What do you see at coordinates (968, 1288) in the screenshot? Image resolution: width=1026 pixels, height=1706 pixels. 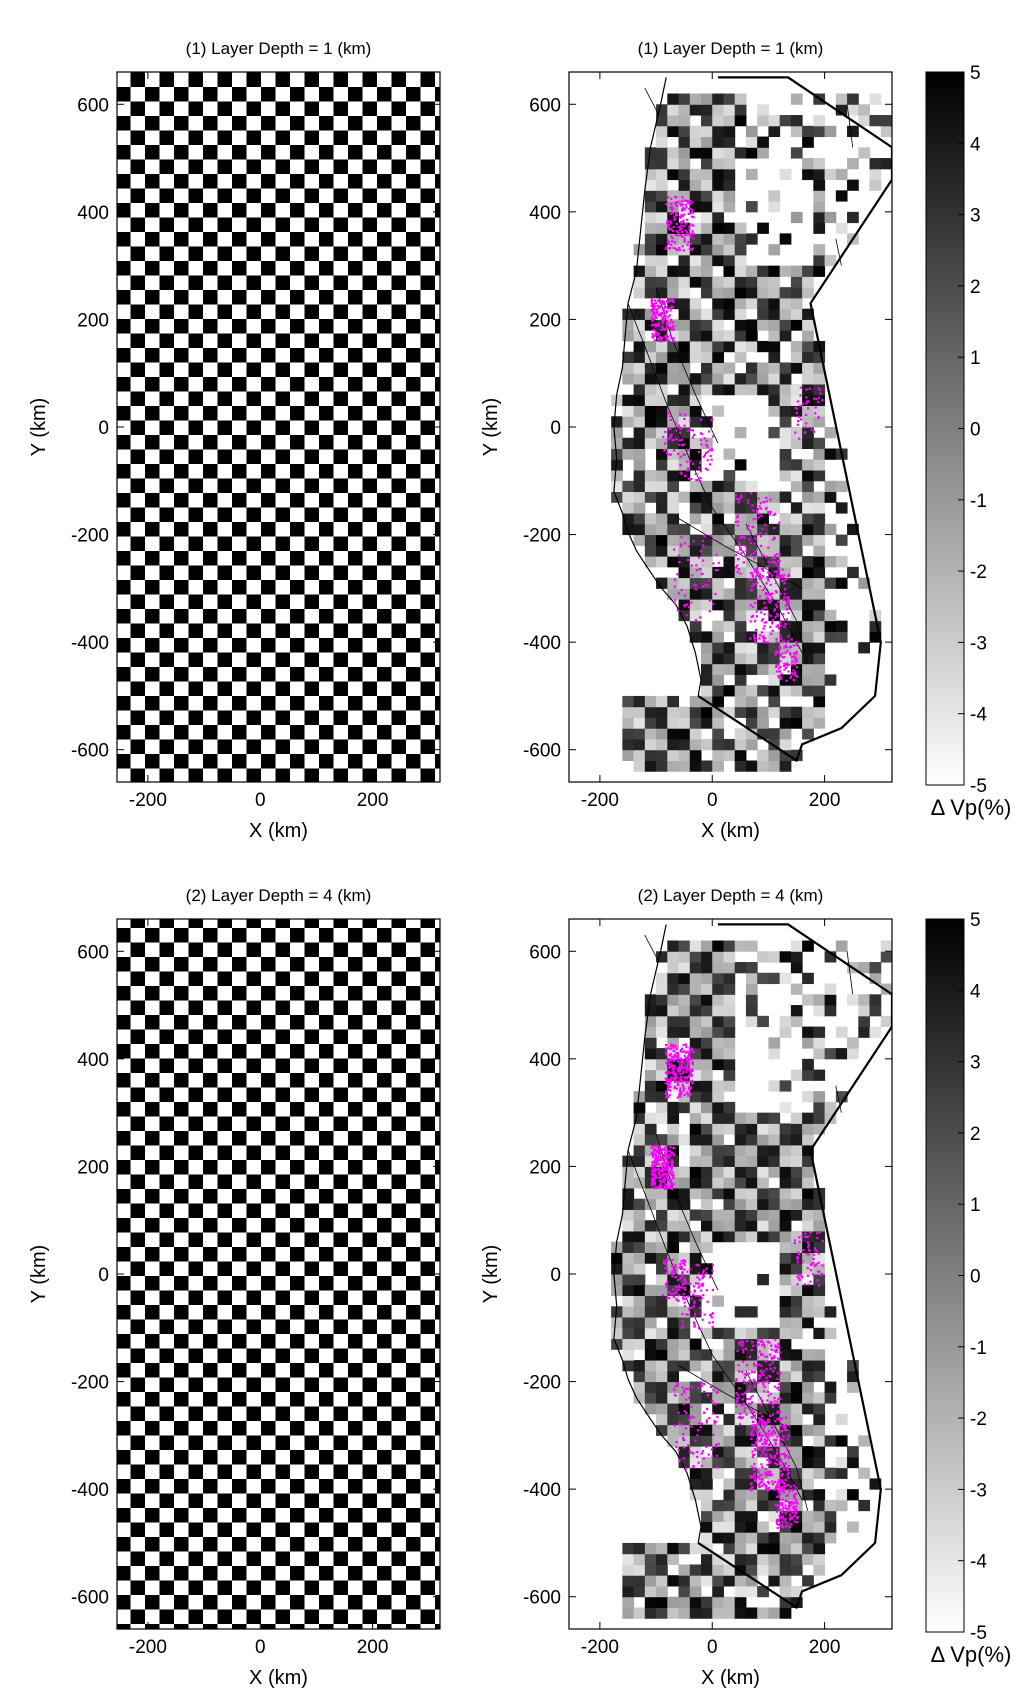 I see `colorbar-2: 5 4 3 2 1 0 -1 -2 -3 -4 -5Δ Vp(%)` at bounding box center [968, 1288].